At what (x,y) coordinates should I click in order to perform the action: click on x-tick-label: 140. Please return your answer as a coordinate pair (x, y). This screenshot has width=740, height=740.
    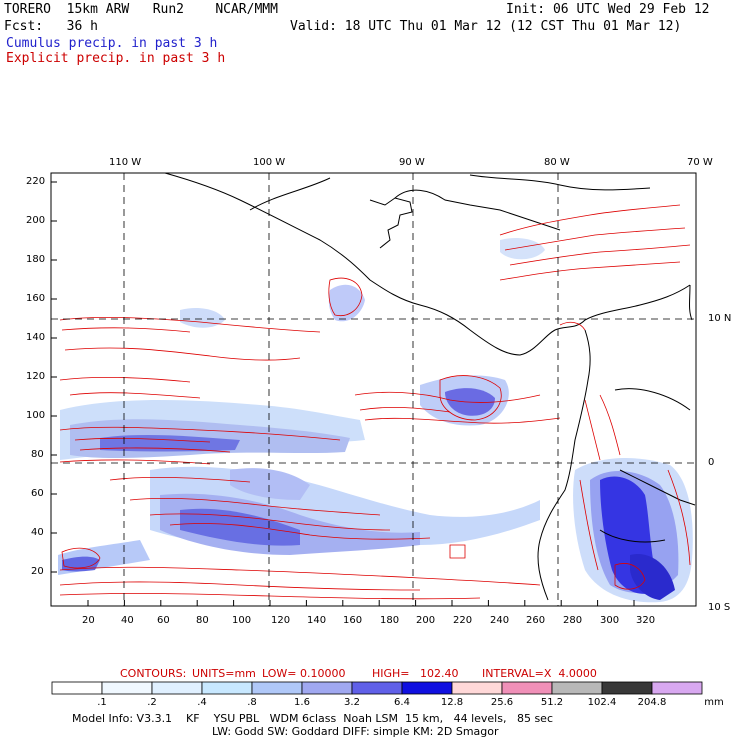
    Looking at the image, I should click on (317, 620).